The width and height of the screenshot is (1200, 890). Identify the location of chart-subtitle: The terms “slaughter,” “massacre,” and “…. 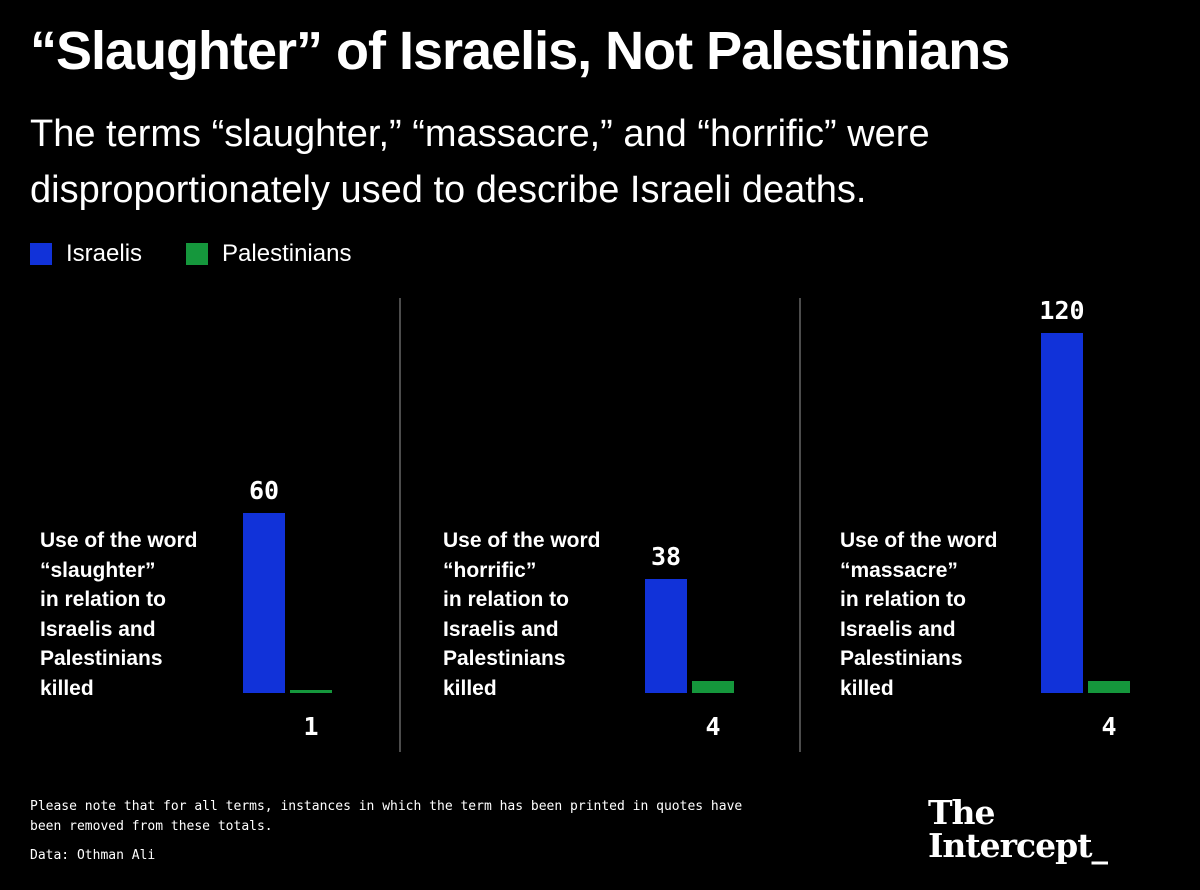
(480, 162).